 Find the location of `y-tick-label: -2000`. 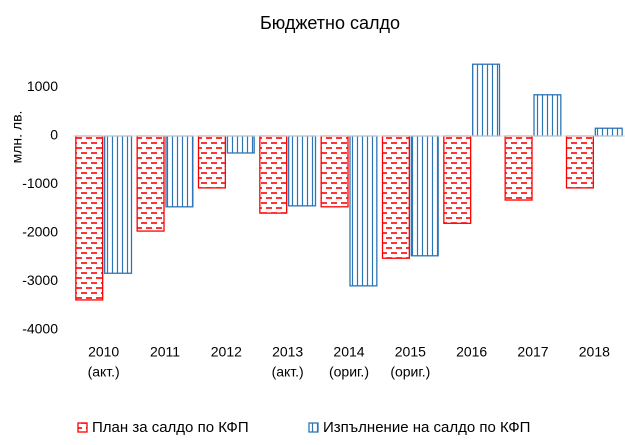

y-tick-label: -2000 is located at coordinates (40, 232).